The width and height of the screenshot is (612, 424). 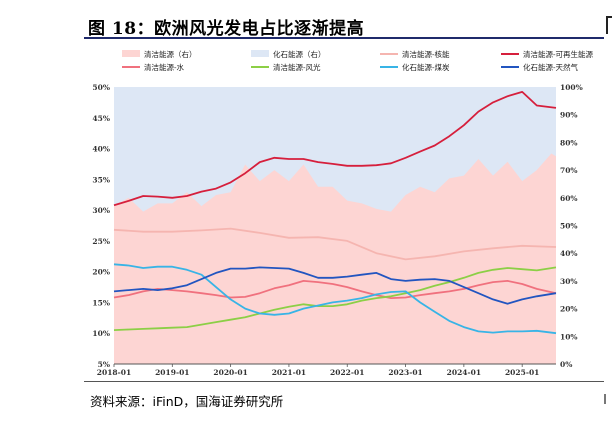 What do you see at coordinates (569, 253) in the screenshot?
I see `y-right-tick-label: 40%` at bounding box center [569, 253].